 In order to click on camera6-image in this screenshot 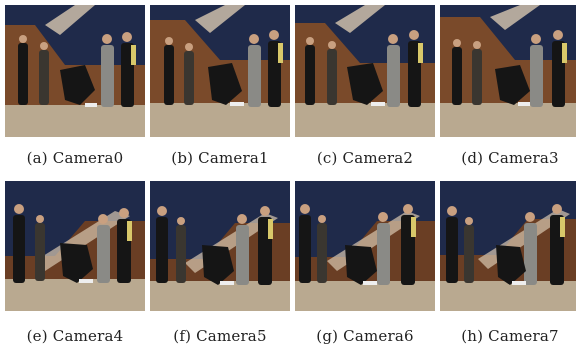, I will do `click(365, 246)`.